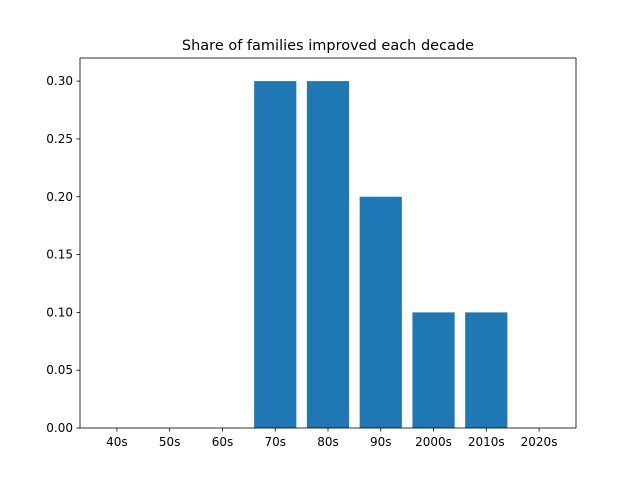 The image size is (640, 480). I want to click on x-tick-label: 70s, so click(275, 442).